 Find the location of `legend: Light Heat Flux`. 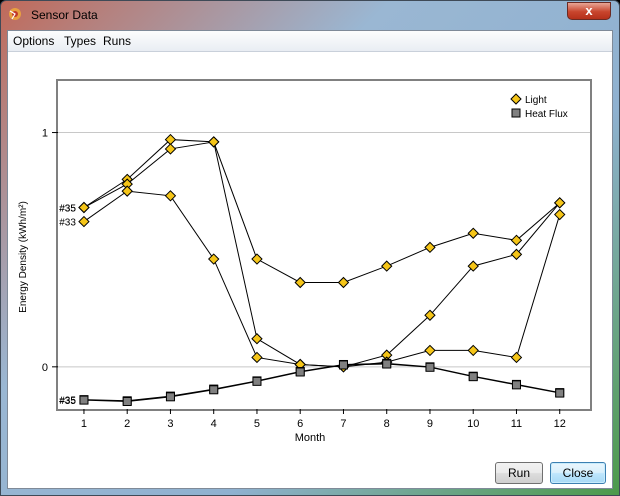

legend: Light Heat Flux is located at coordinates (539, 106).